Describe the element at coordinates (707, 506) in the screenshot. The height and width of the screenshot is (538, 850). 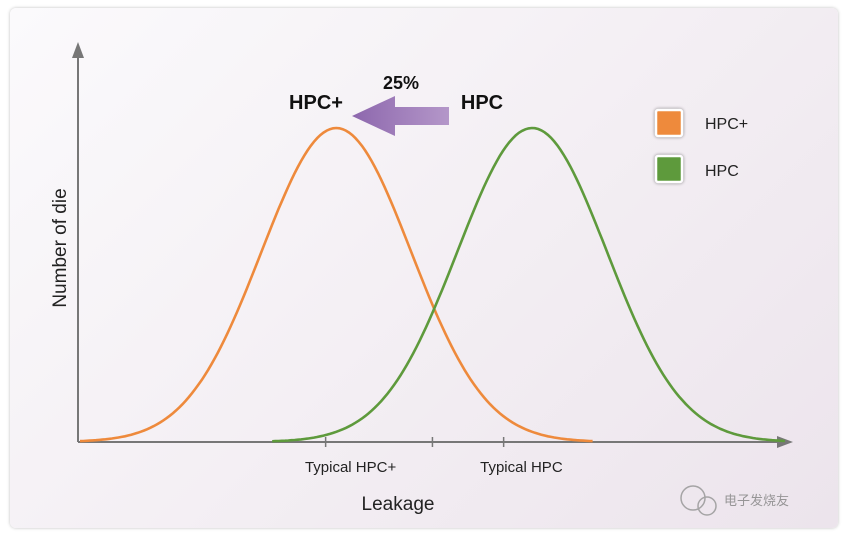
I see `chat-bubble-icon-small` at that location.